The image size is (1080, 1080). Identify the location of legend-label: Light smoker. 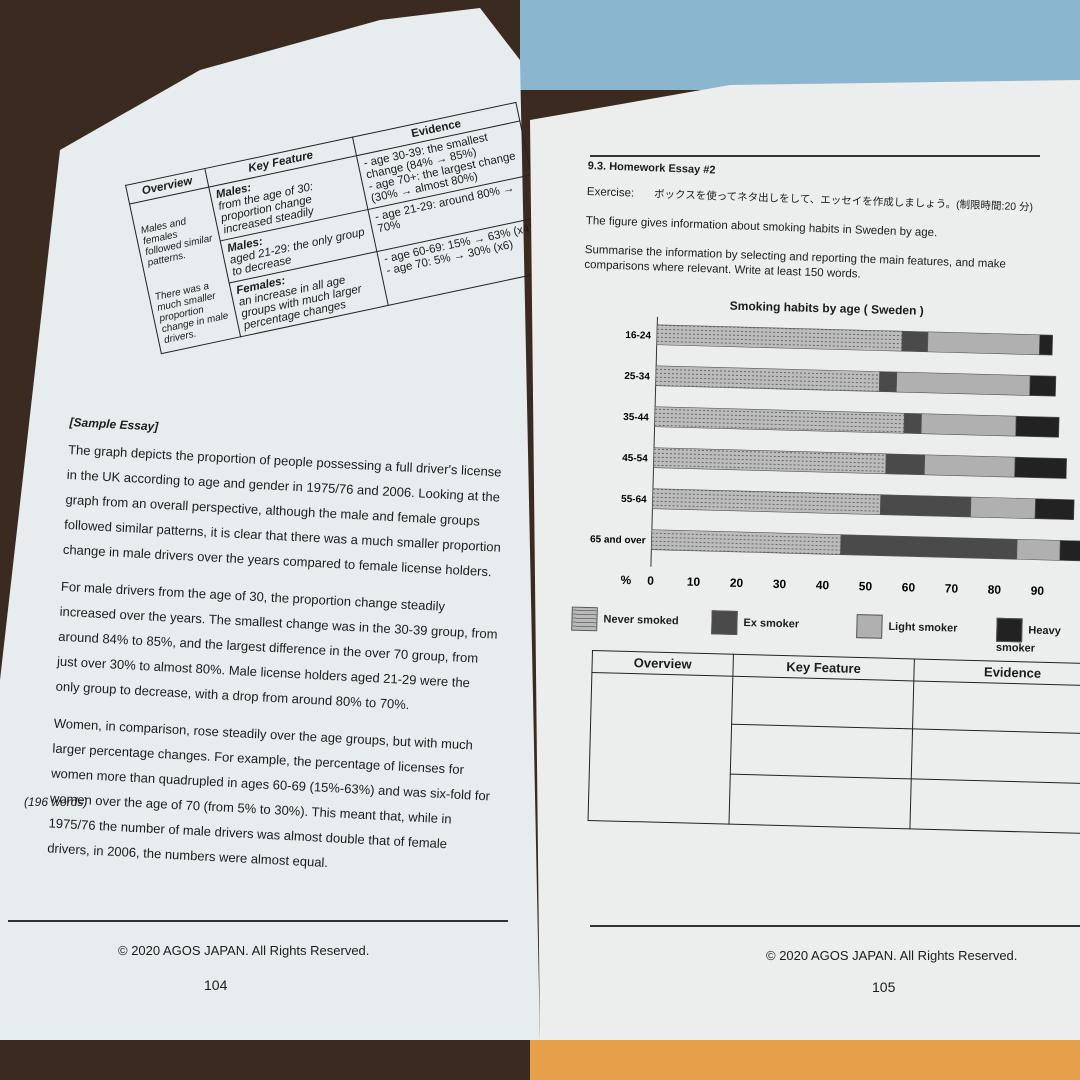
(923, 627).